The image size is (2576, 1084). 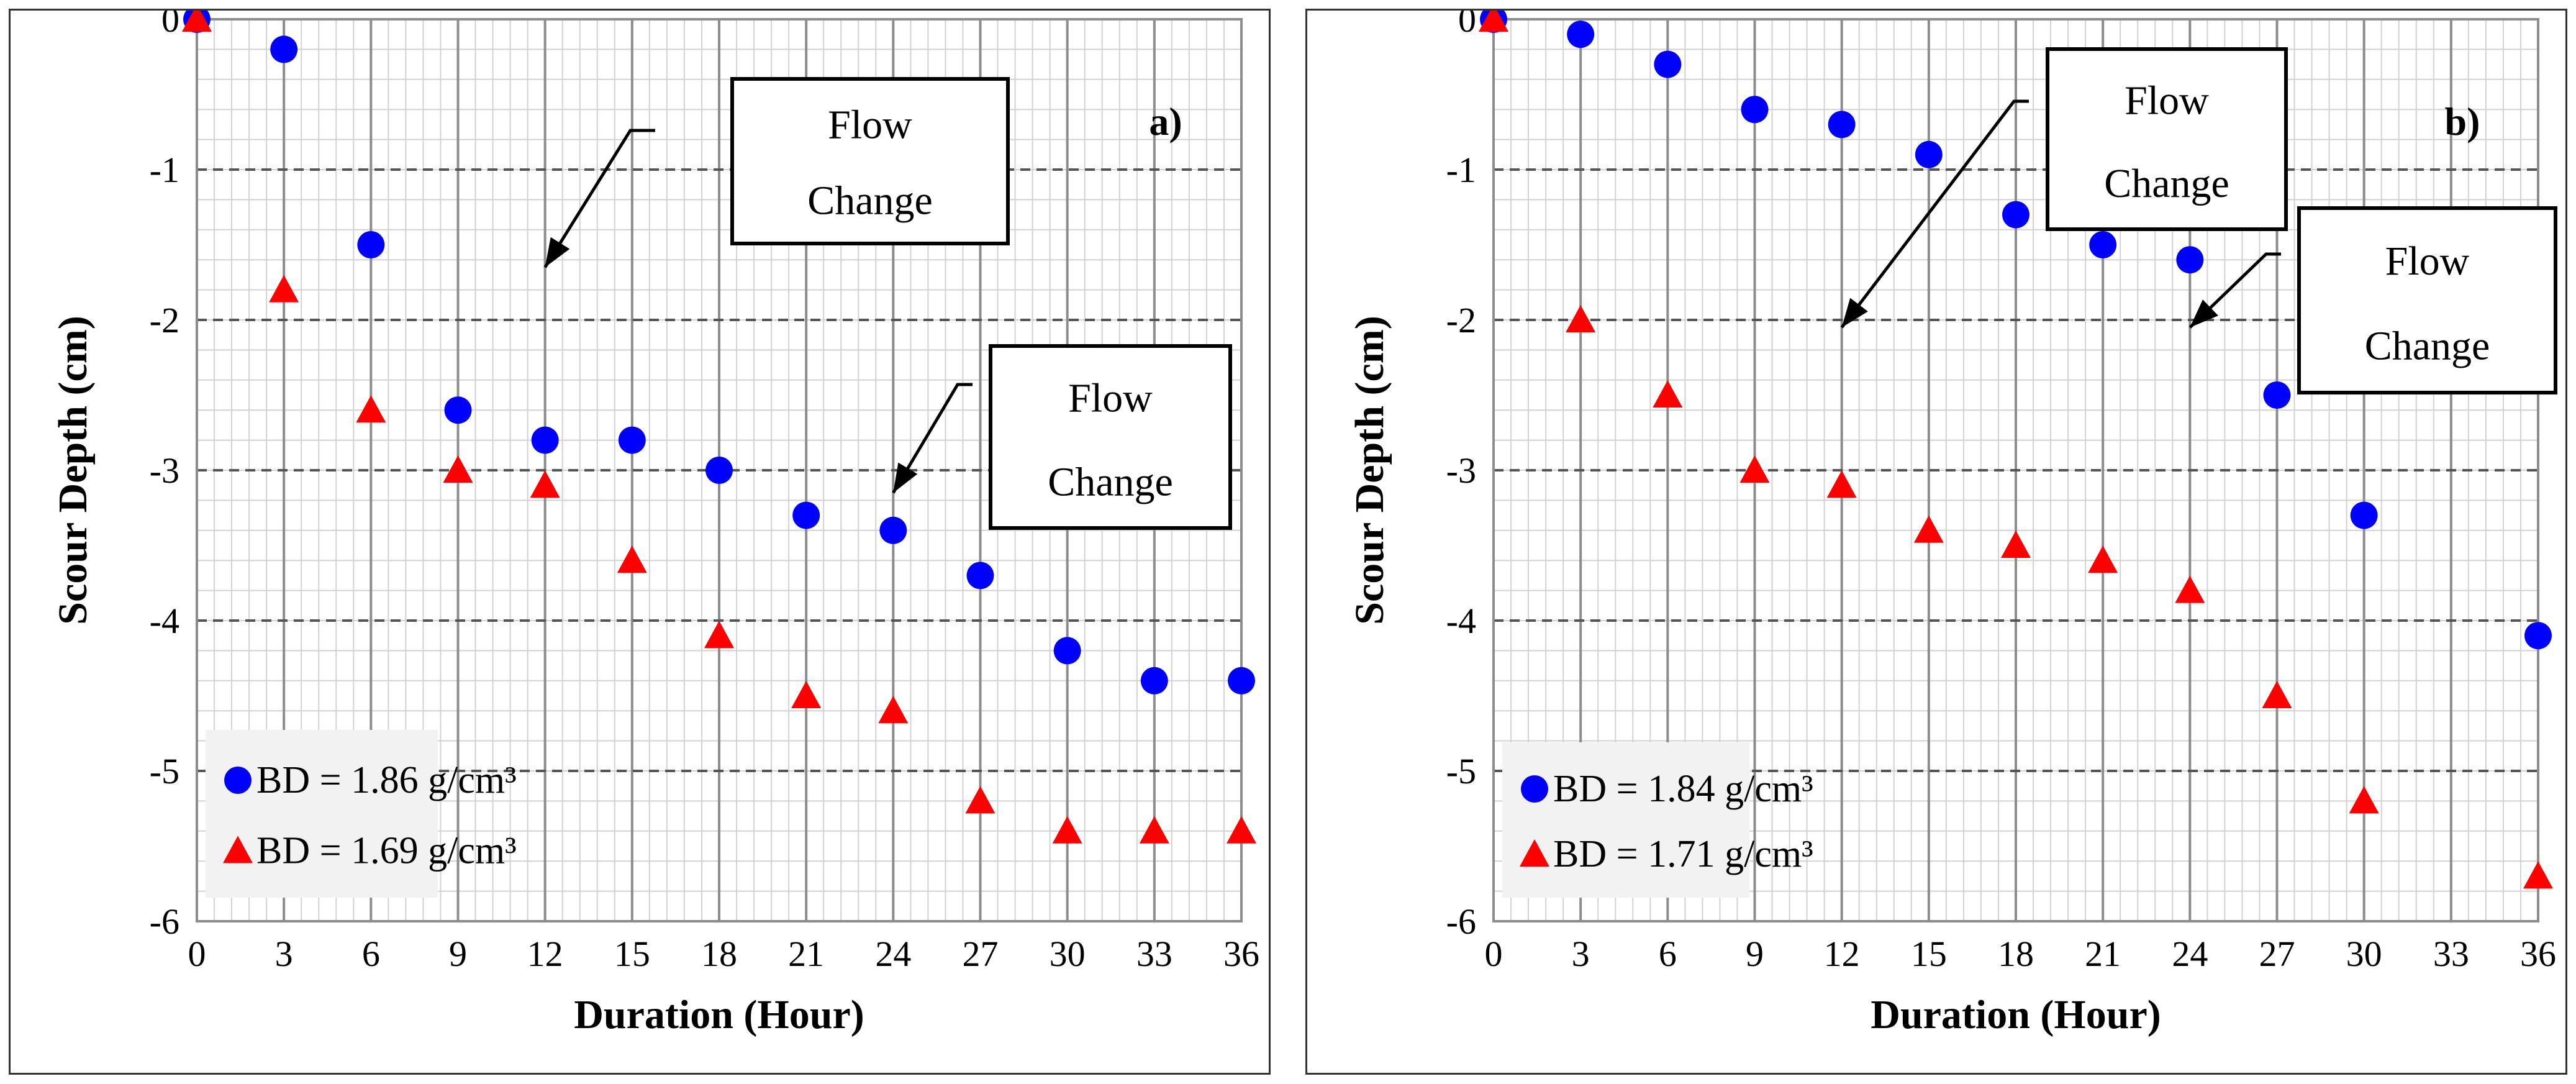 I want to click on x-tick-label: 3, so click(x=1581, y=954).